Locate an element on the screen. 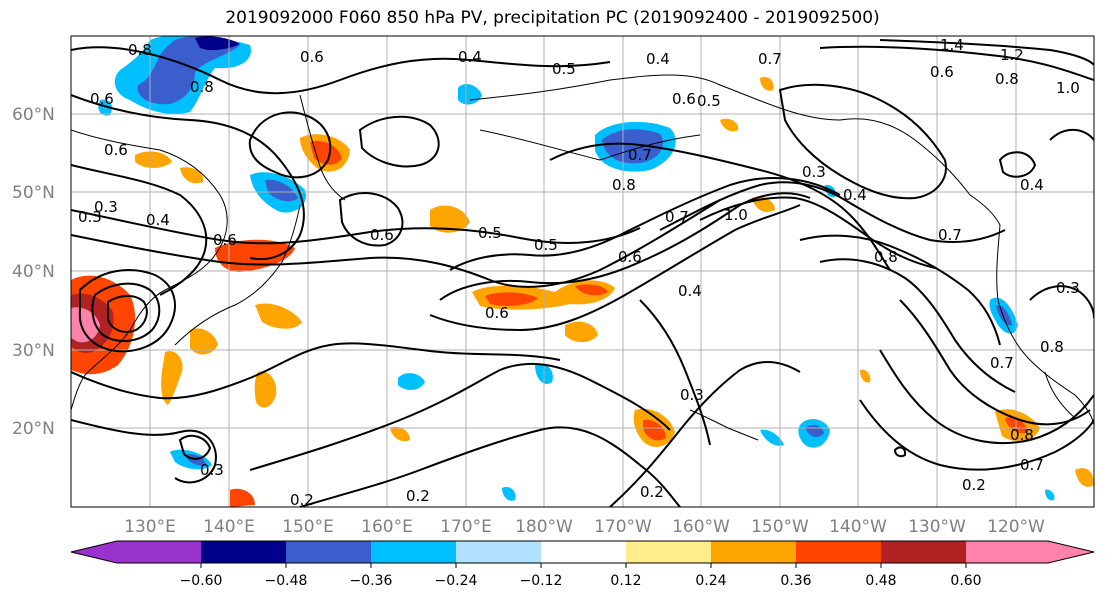 This screenshot has height=601, width=1105. colorbar-tick-label: 0.48 is located at coordinates (880, 581).